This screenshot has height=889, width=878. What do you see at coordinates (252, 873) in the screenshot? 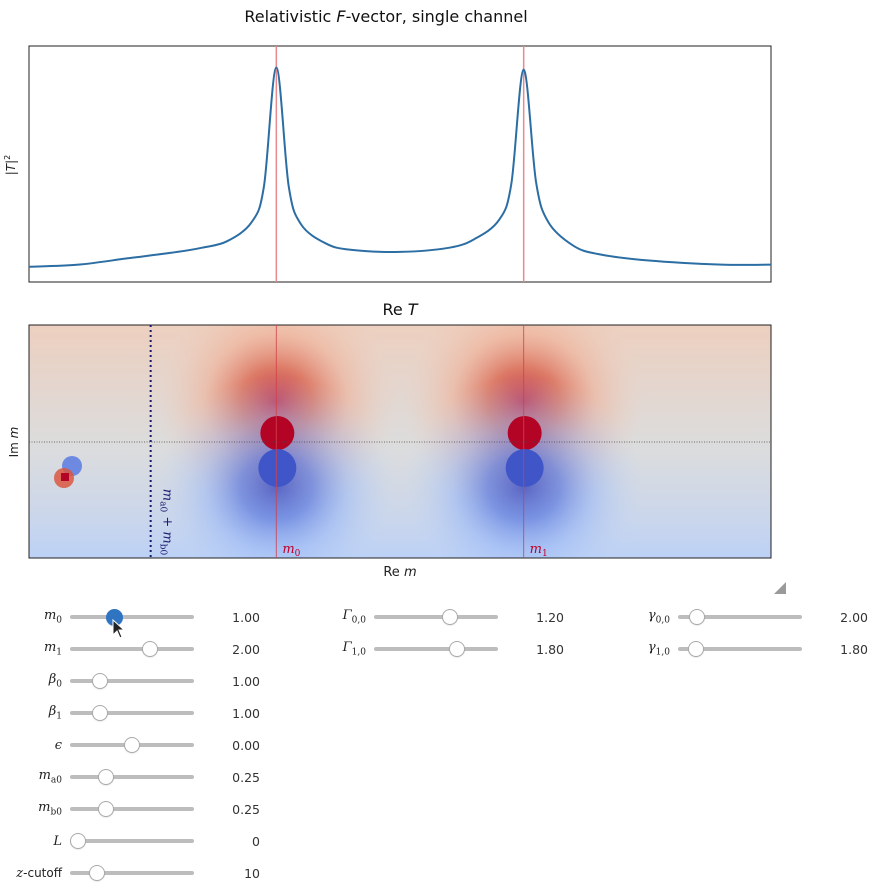
I see `control-value: 10` at bounding box center [252, 873].